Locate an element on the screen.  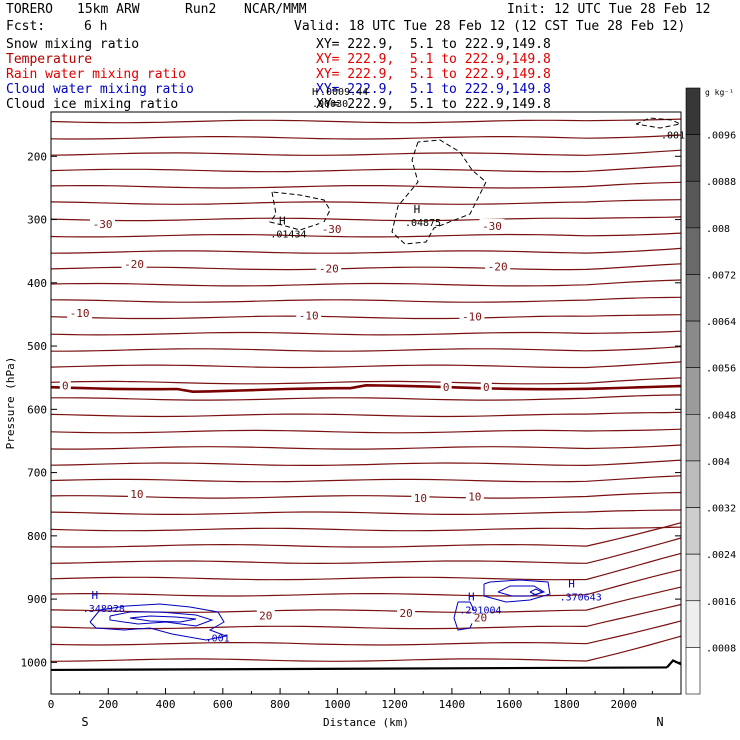
overlap-value-1: .0009.44 is located at coordinates (344, 92).